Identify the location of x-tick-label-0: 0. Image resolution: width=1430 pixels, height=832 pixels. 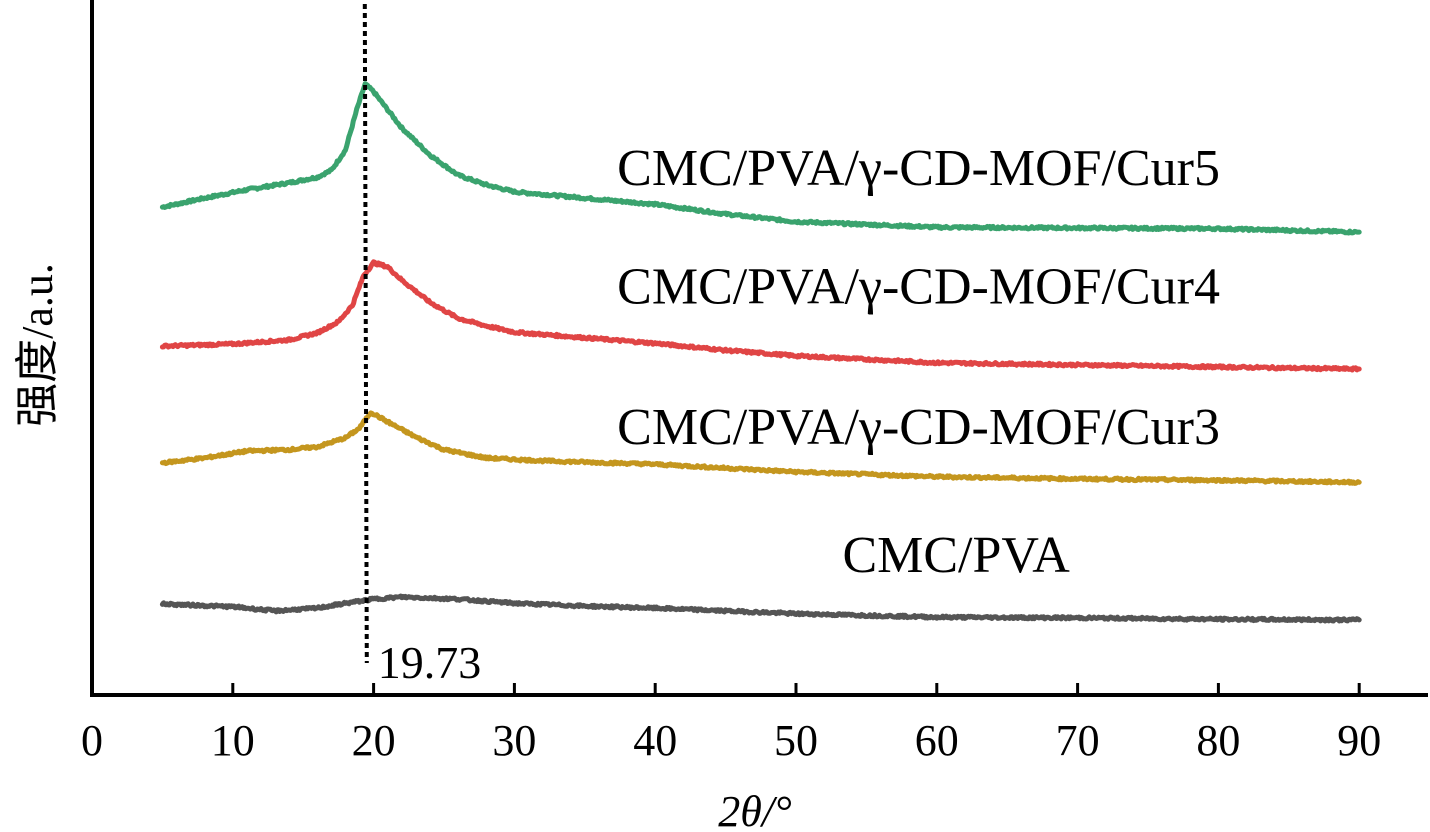
(92, 740).